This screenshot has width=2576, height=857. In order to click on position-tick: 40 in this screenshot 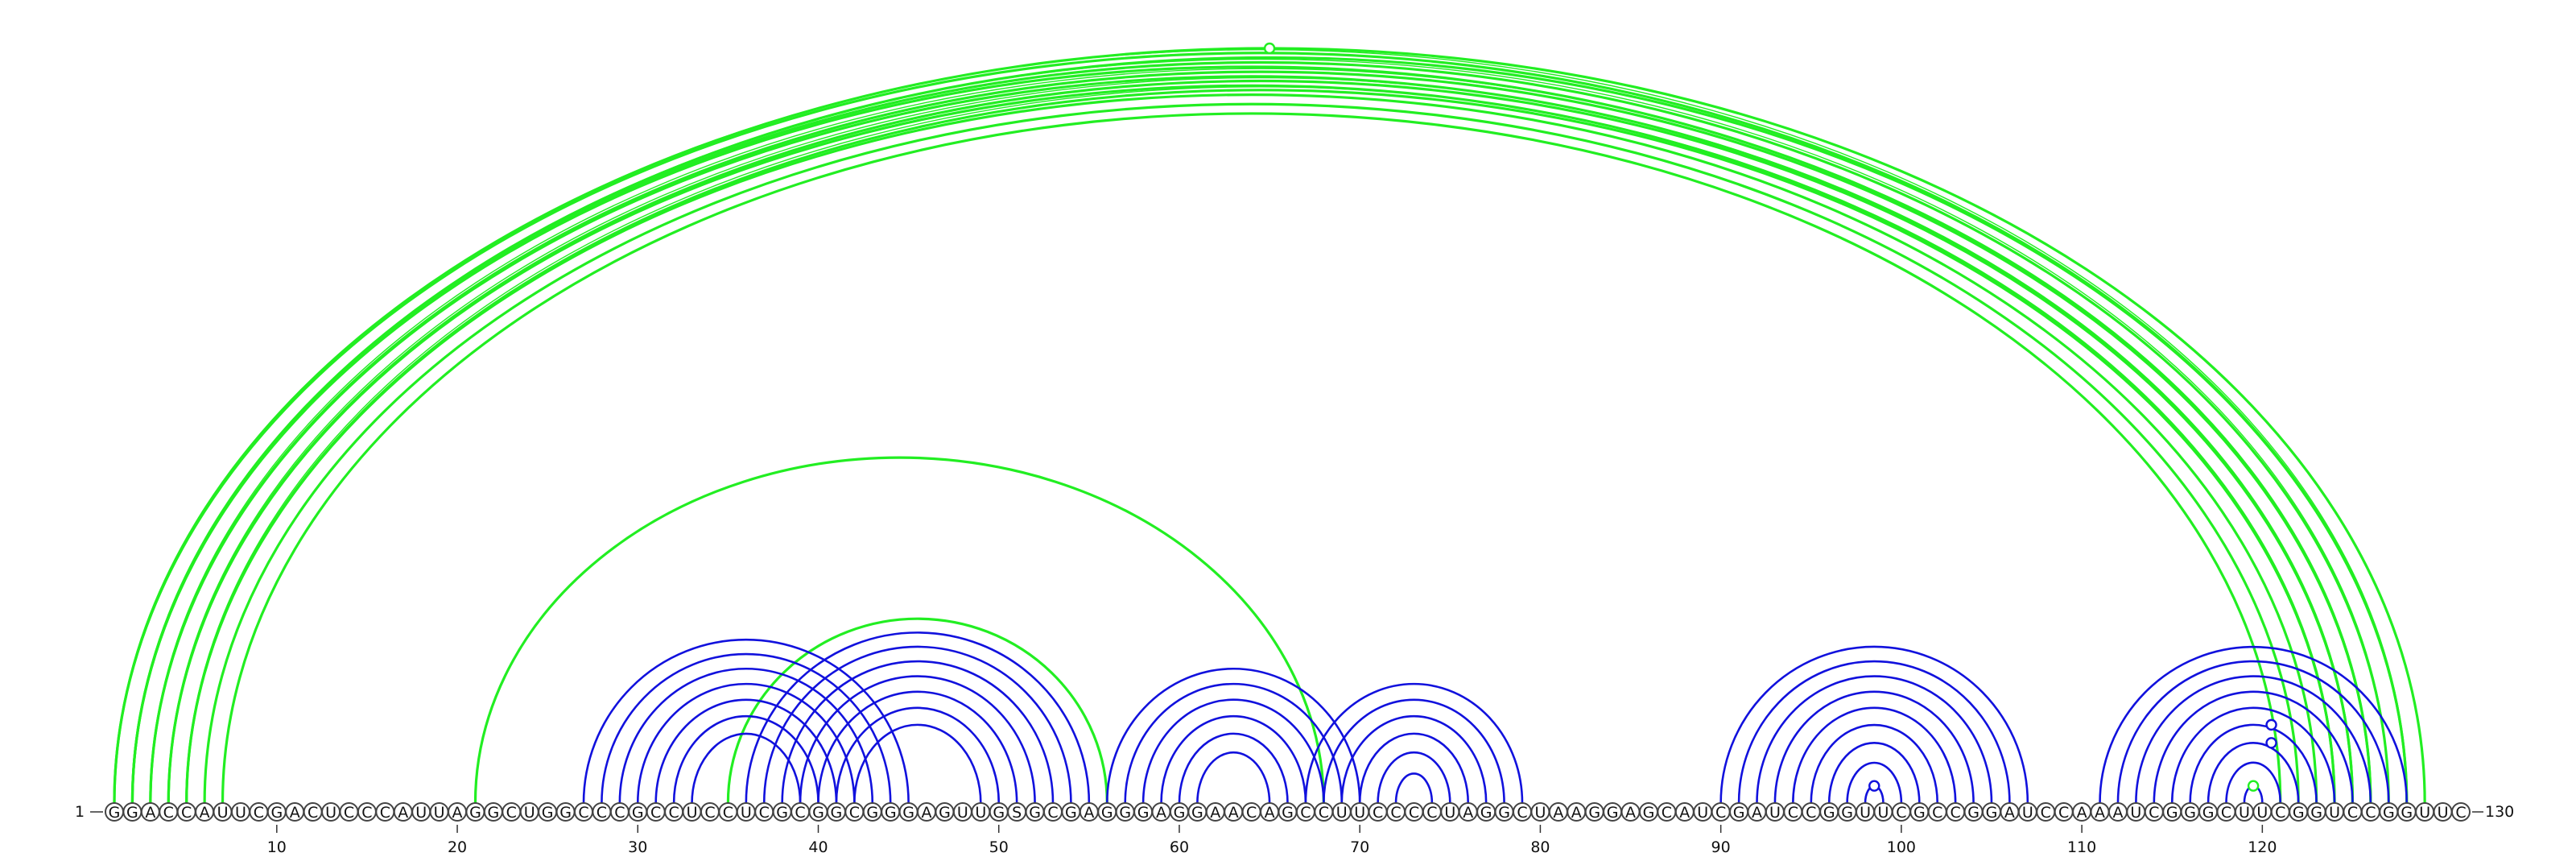, I will do `click(818, 840)`.